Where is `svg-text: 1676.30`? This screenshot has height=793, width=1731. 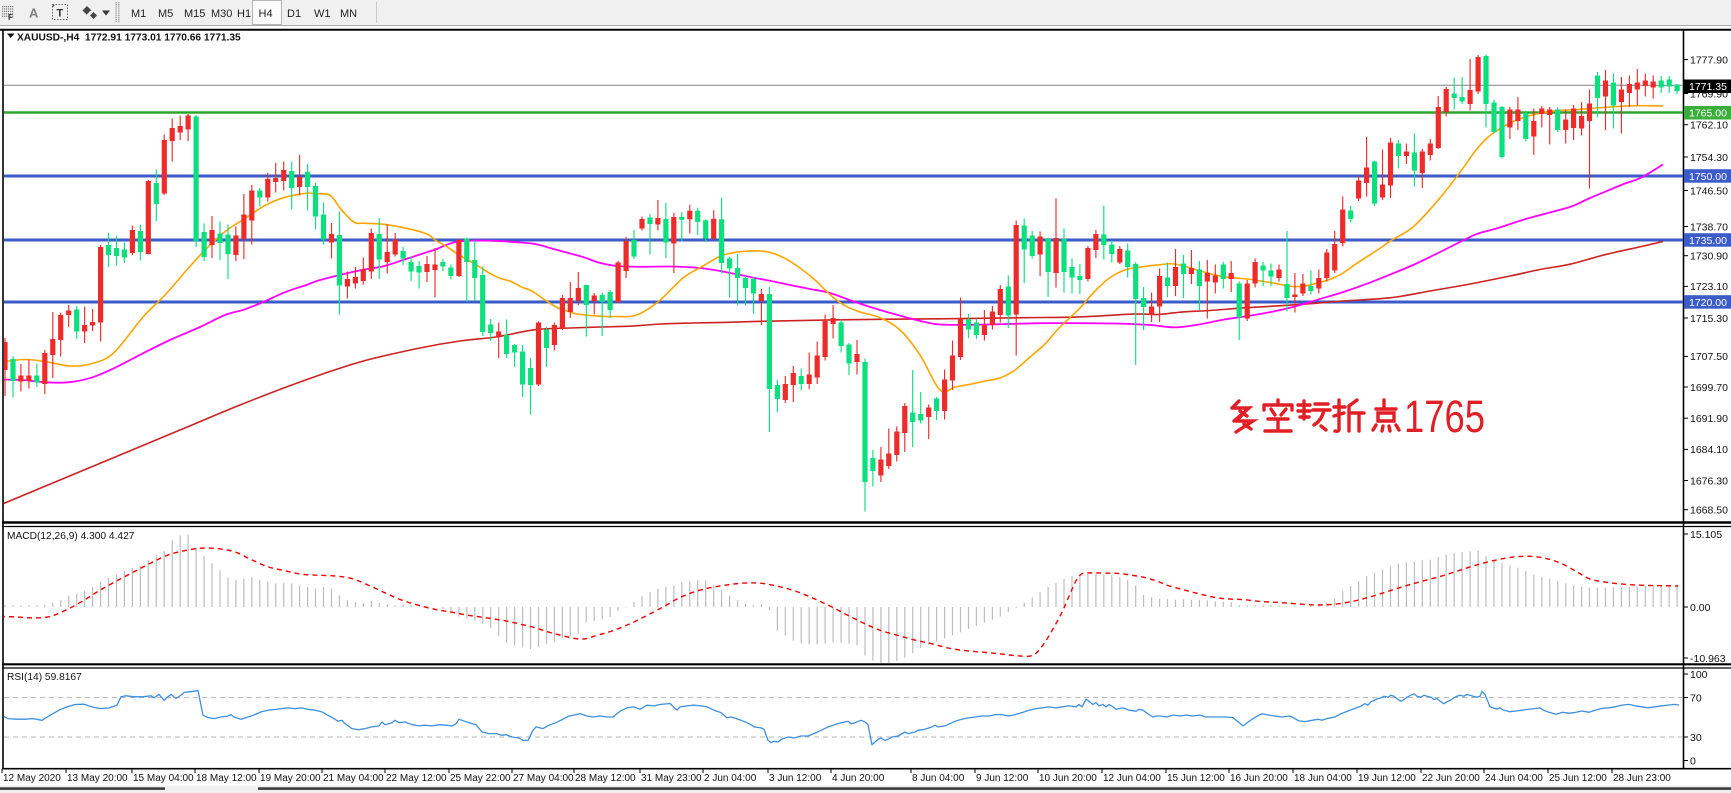 svg-text: 1676.30 is located at coordinates (1709, 481).